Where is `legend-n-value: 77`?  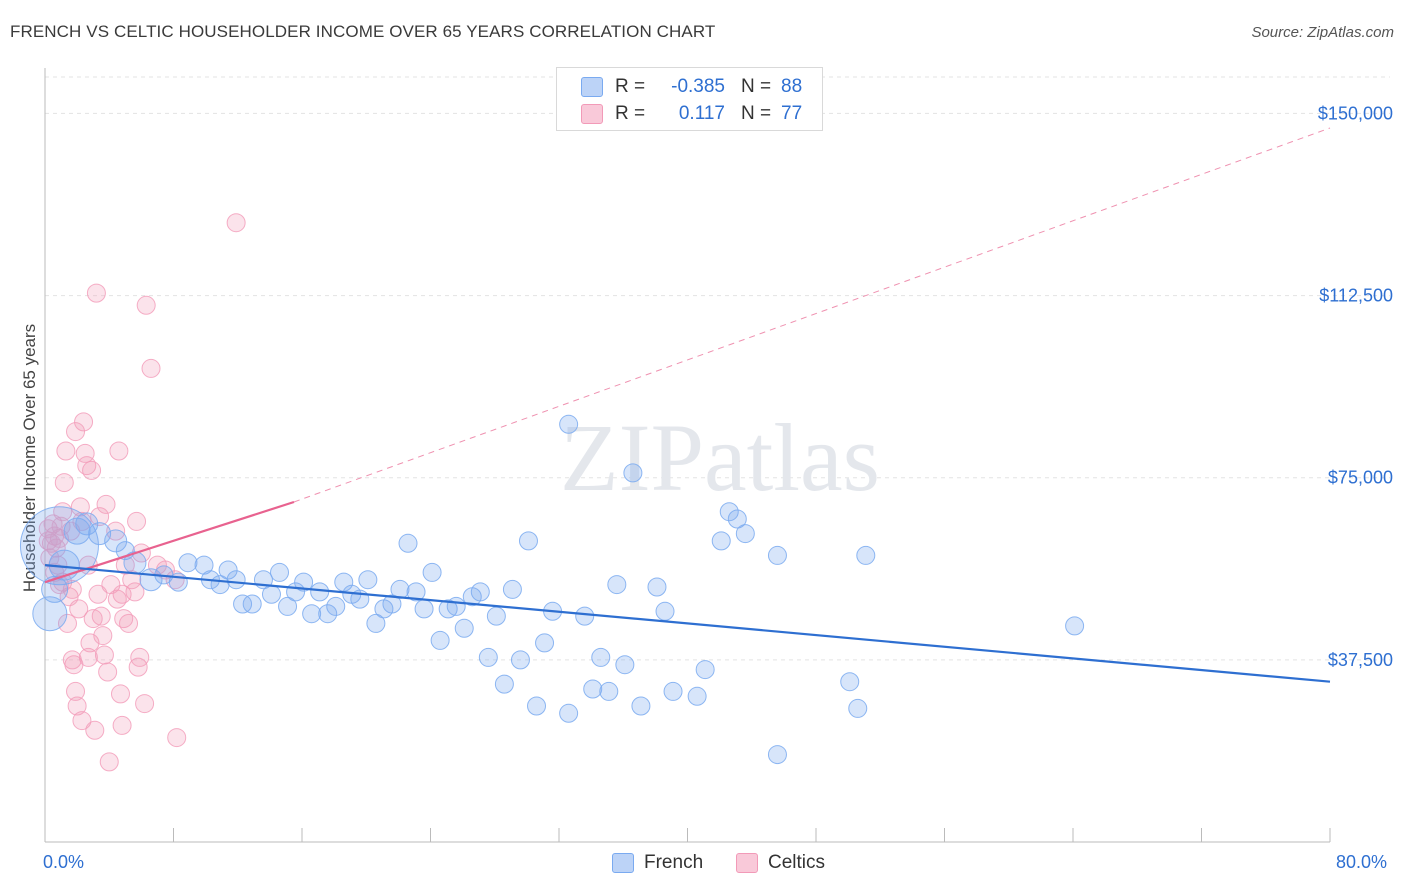
legend-n-value: 77 is located at coordinates (792, 113).